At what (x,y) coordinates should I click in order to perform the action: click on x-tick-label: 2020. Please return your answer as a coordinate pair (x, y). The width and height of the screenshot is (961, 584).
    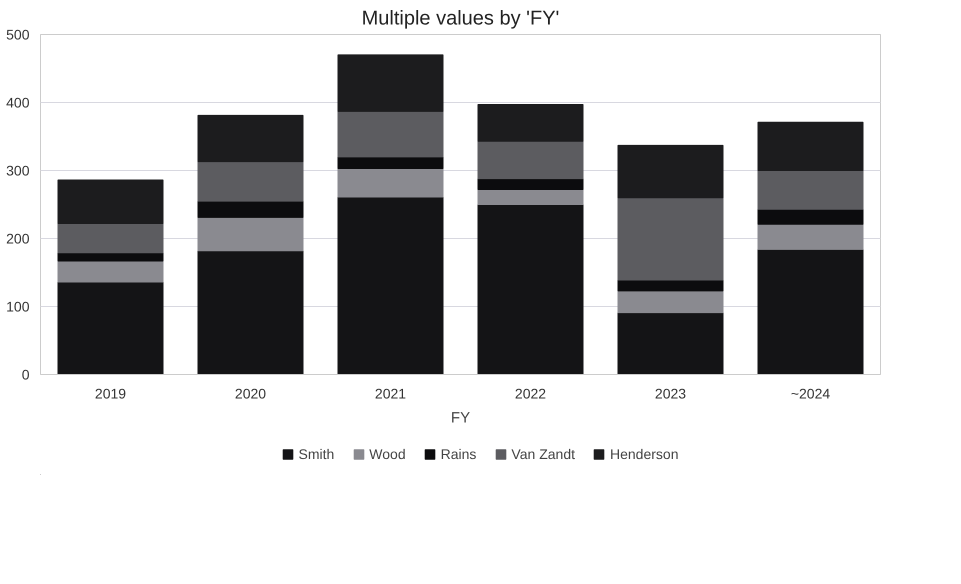
    Looking at the image, I should click on (250, 394).